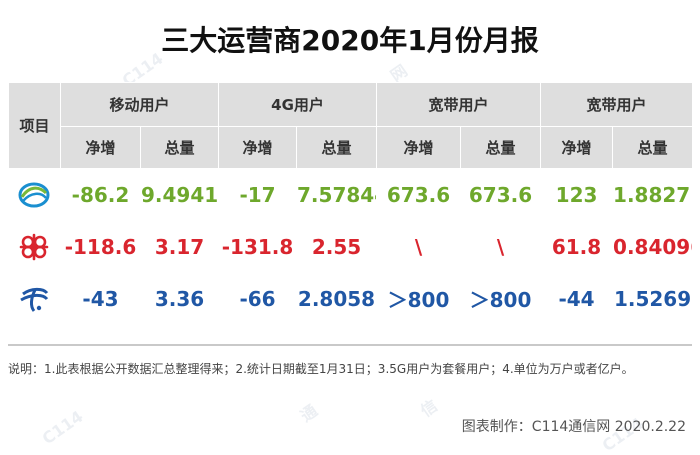  I want to click on table-cell: -86.2, so click(100, 194).